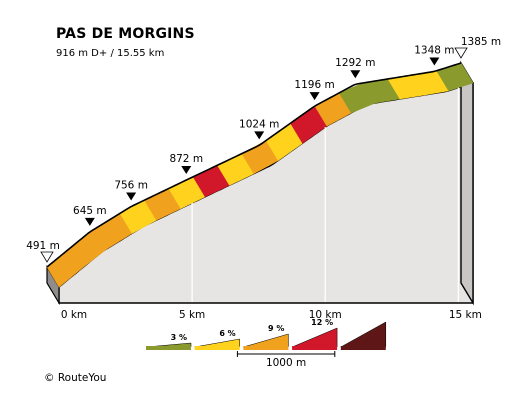  Describe the element at coordinates (43, 246) in the screenshot. I see `elevation-label: 491 m` at that location.